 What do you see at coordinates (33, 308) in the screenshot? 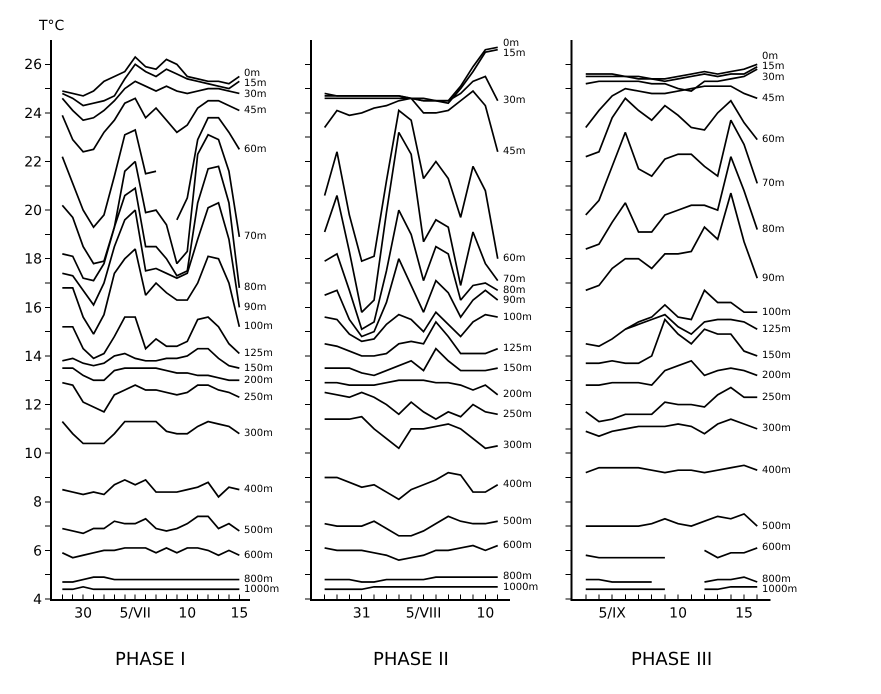
I see `y-tick-label: 16` at bounding box center [33, 308].